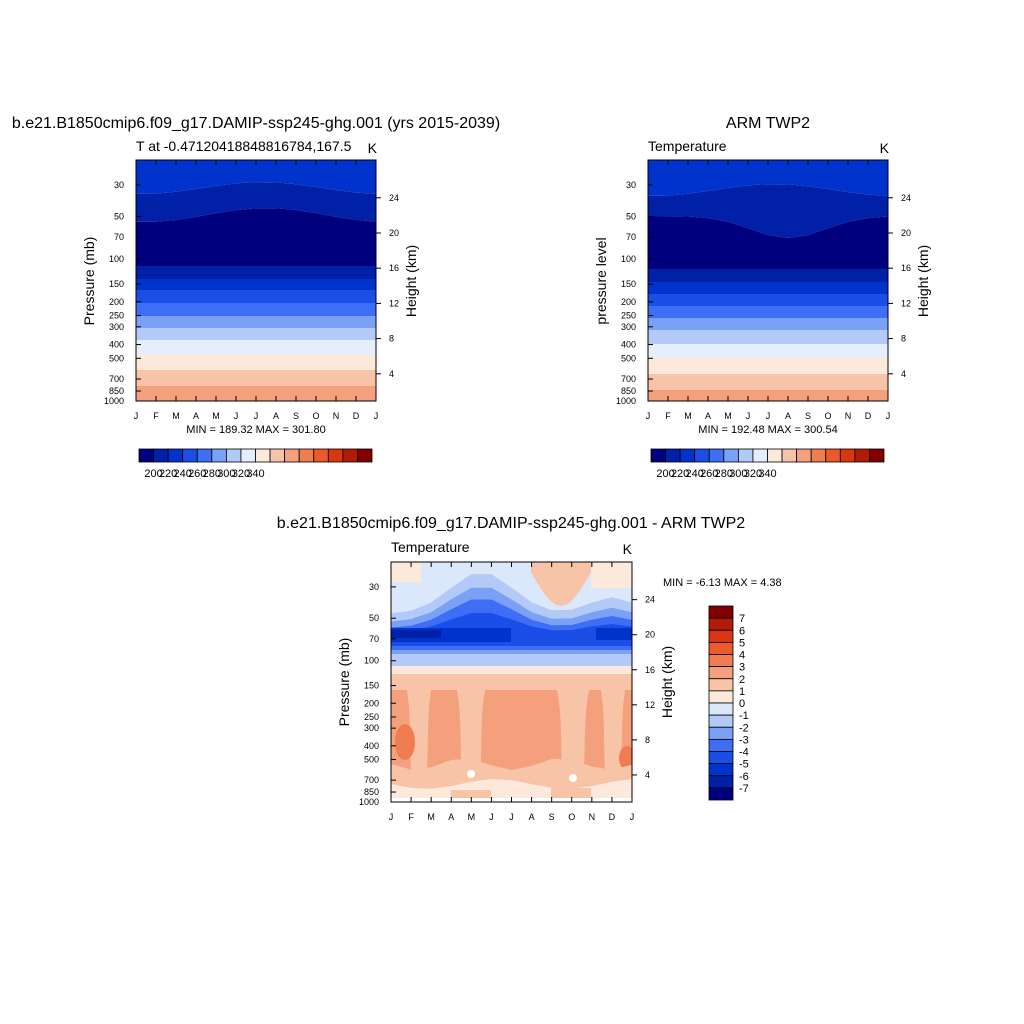 This screenshot has width=1024, height=1024. I want to click on month-tick-label: M, so click(688, 416).